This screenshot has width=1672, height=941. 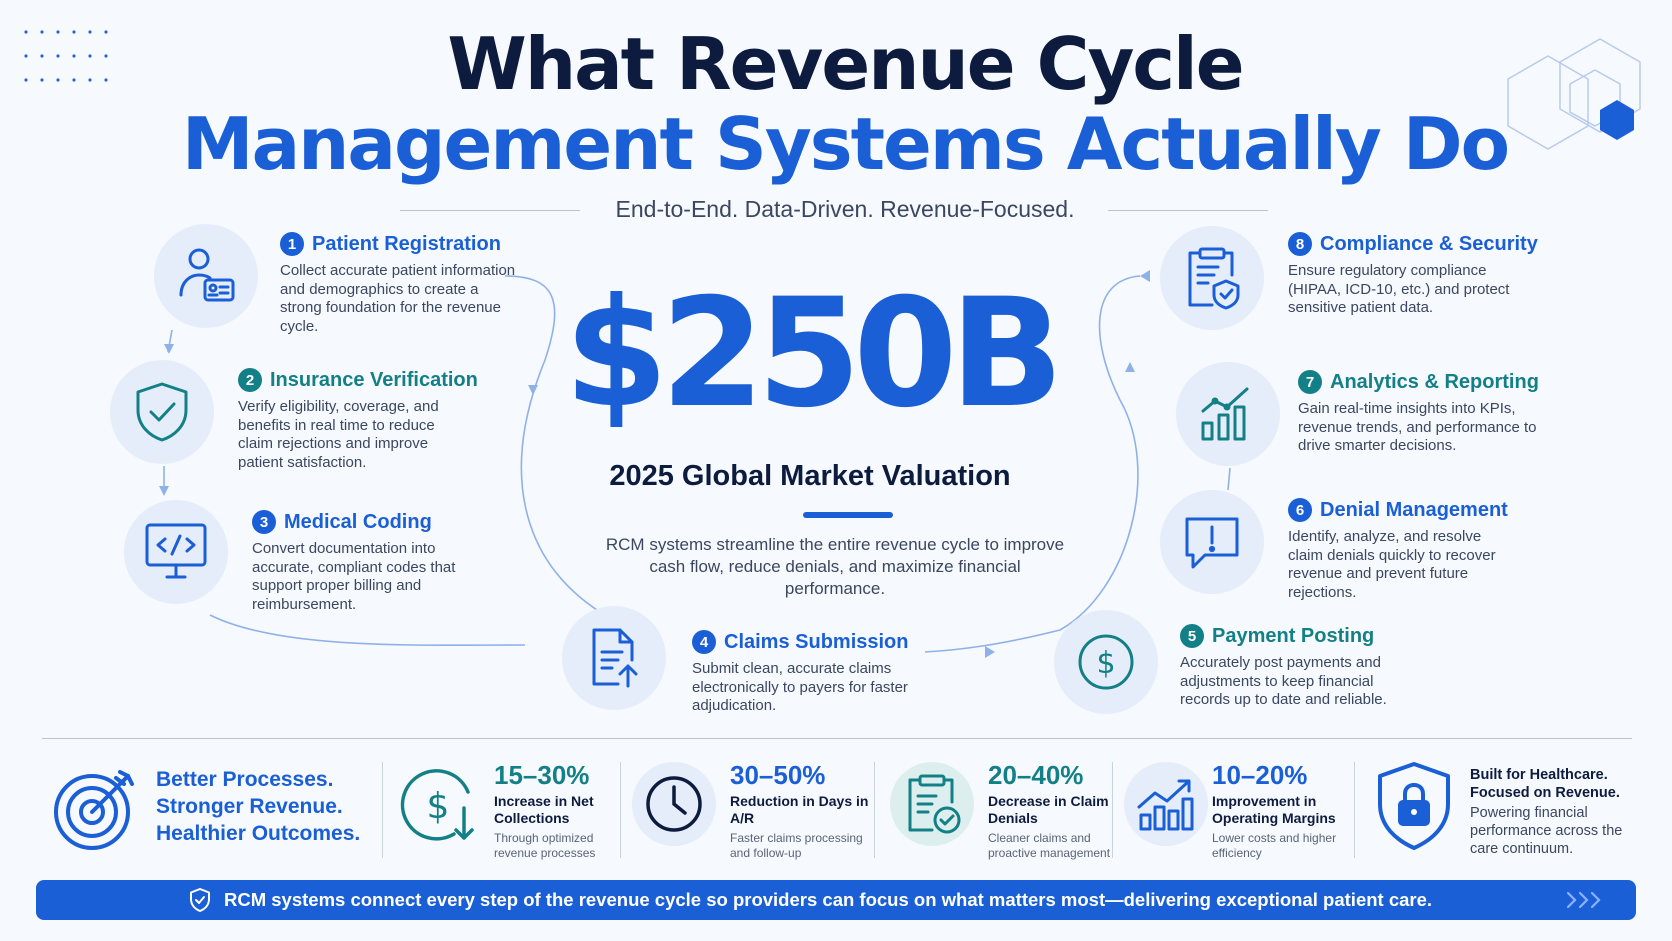 I want to click on metric-1-label: Increase in Net Collections, so click(x=544, y=809).